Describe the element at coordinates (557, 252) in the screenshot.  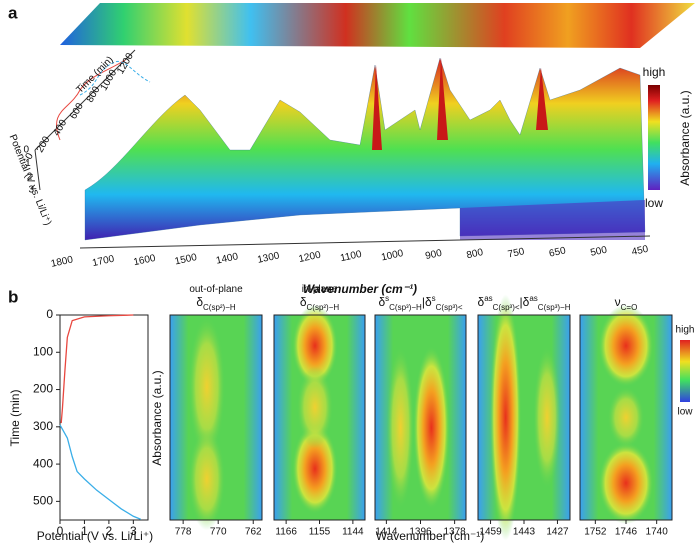
I see `x-tick-label: 650` at that location.